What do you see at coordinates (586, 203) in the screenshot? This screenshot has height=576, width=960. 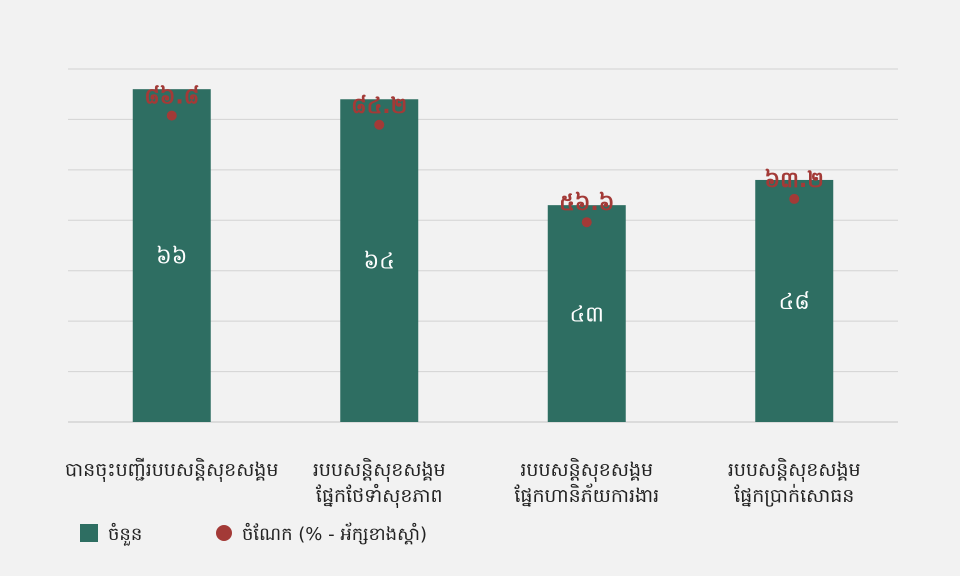 I see `point-data-label: ៥៦.៦` at bounding box center [586, 203].